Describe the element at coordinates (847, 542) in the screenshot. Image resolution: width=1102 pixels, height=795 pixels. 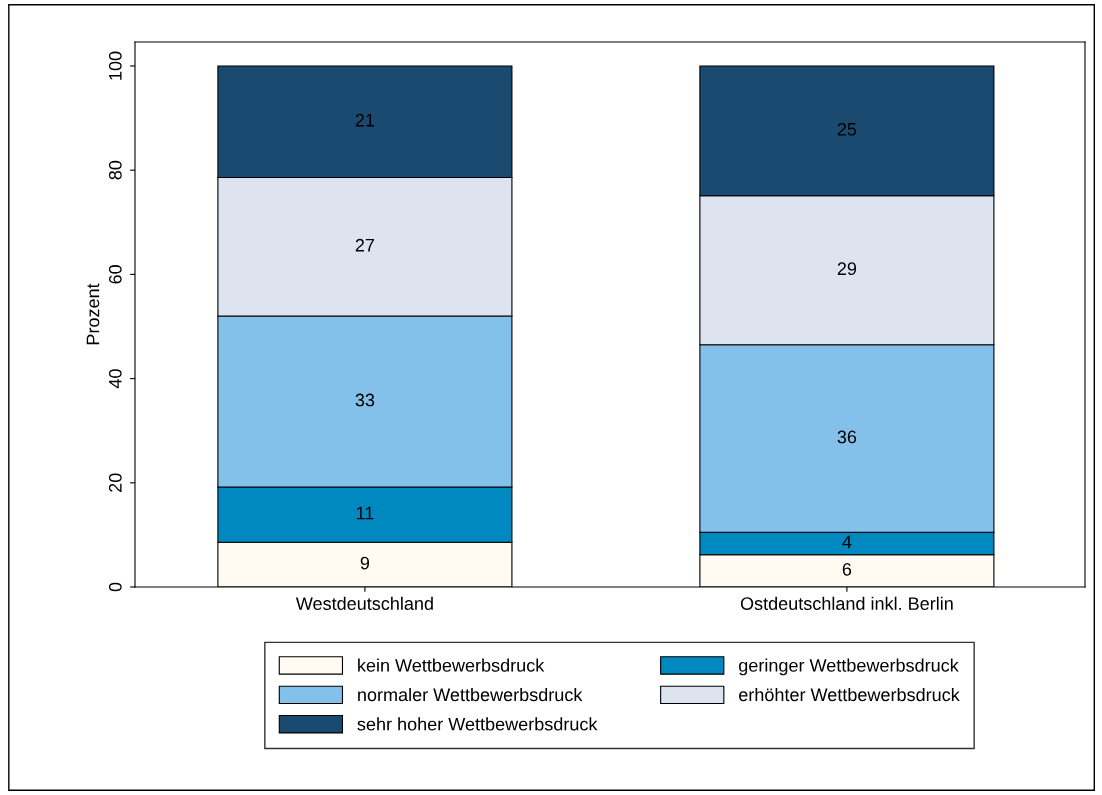
I see `data-label: 4` at that location.